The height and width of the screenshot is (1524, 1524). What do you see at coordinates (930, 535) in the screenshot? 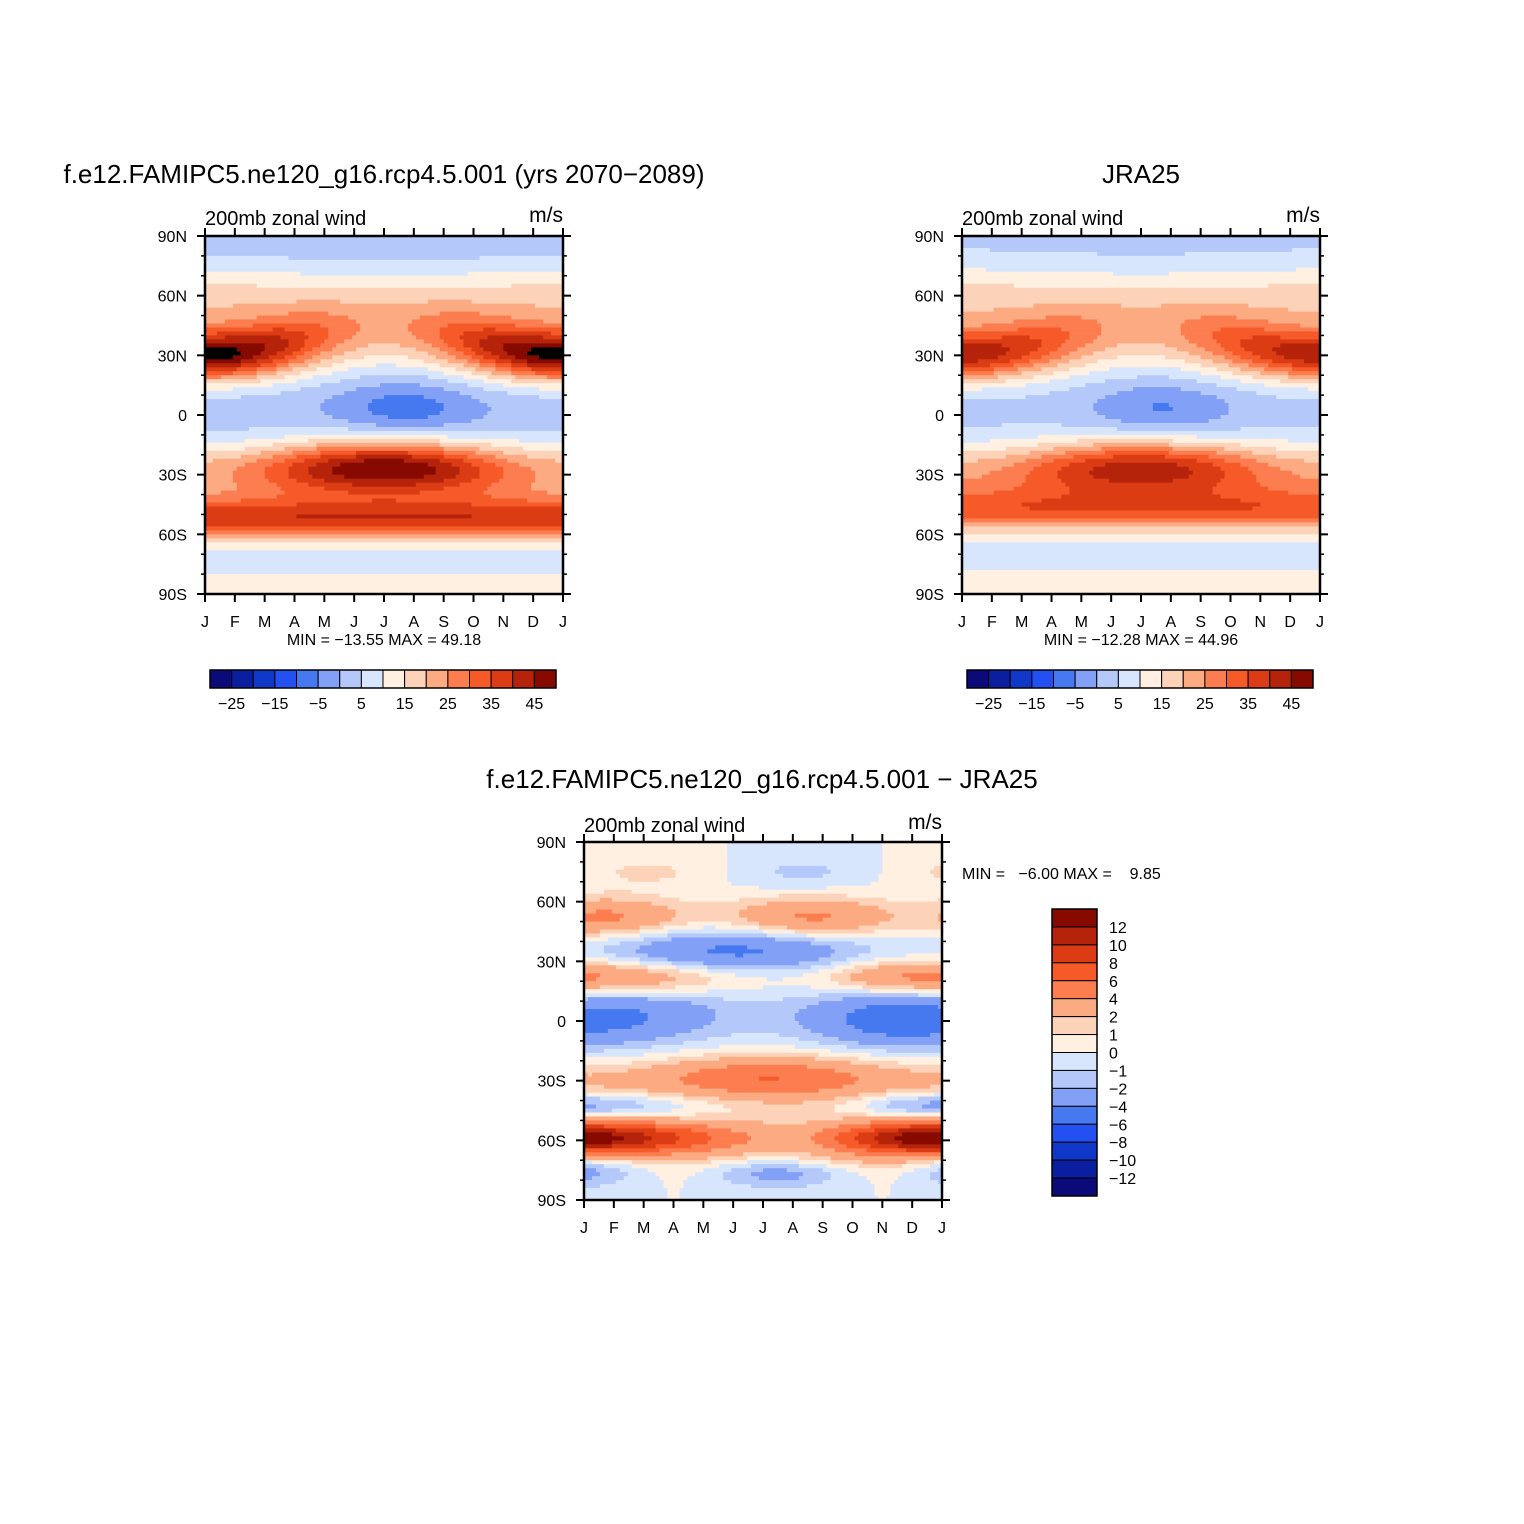
I see `y-tick-label: 60S` at bounding box center [930, 535].